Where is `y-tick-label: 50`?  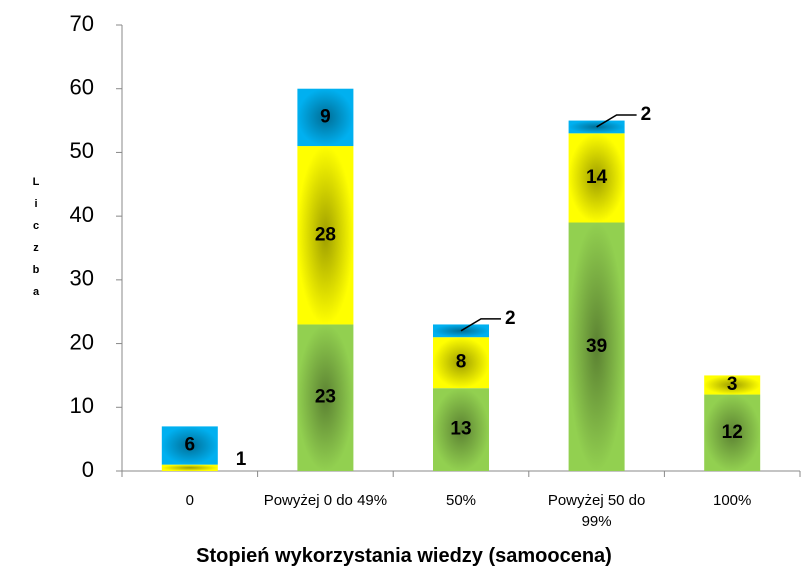 y-tick-label: 50 is located at coordinates (82, 150).